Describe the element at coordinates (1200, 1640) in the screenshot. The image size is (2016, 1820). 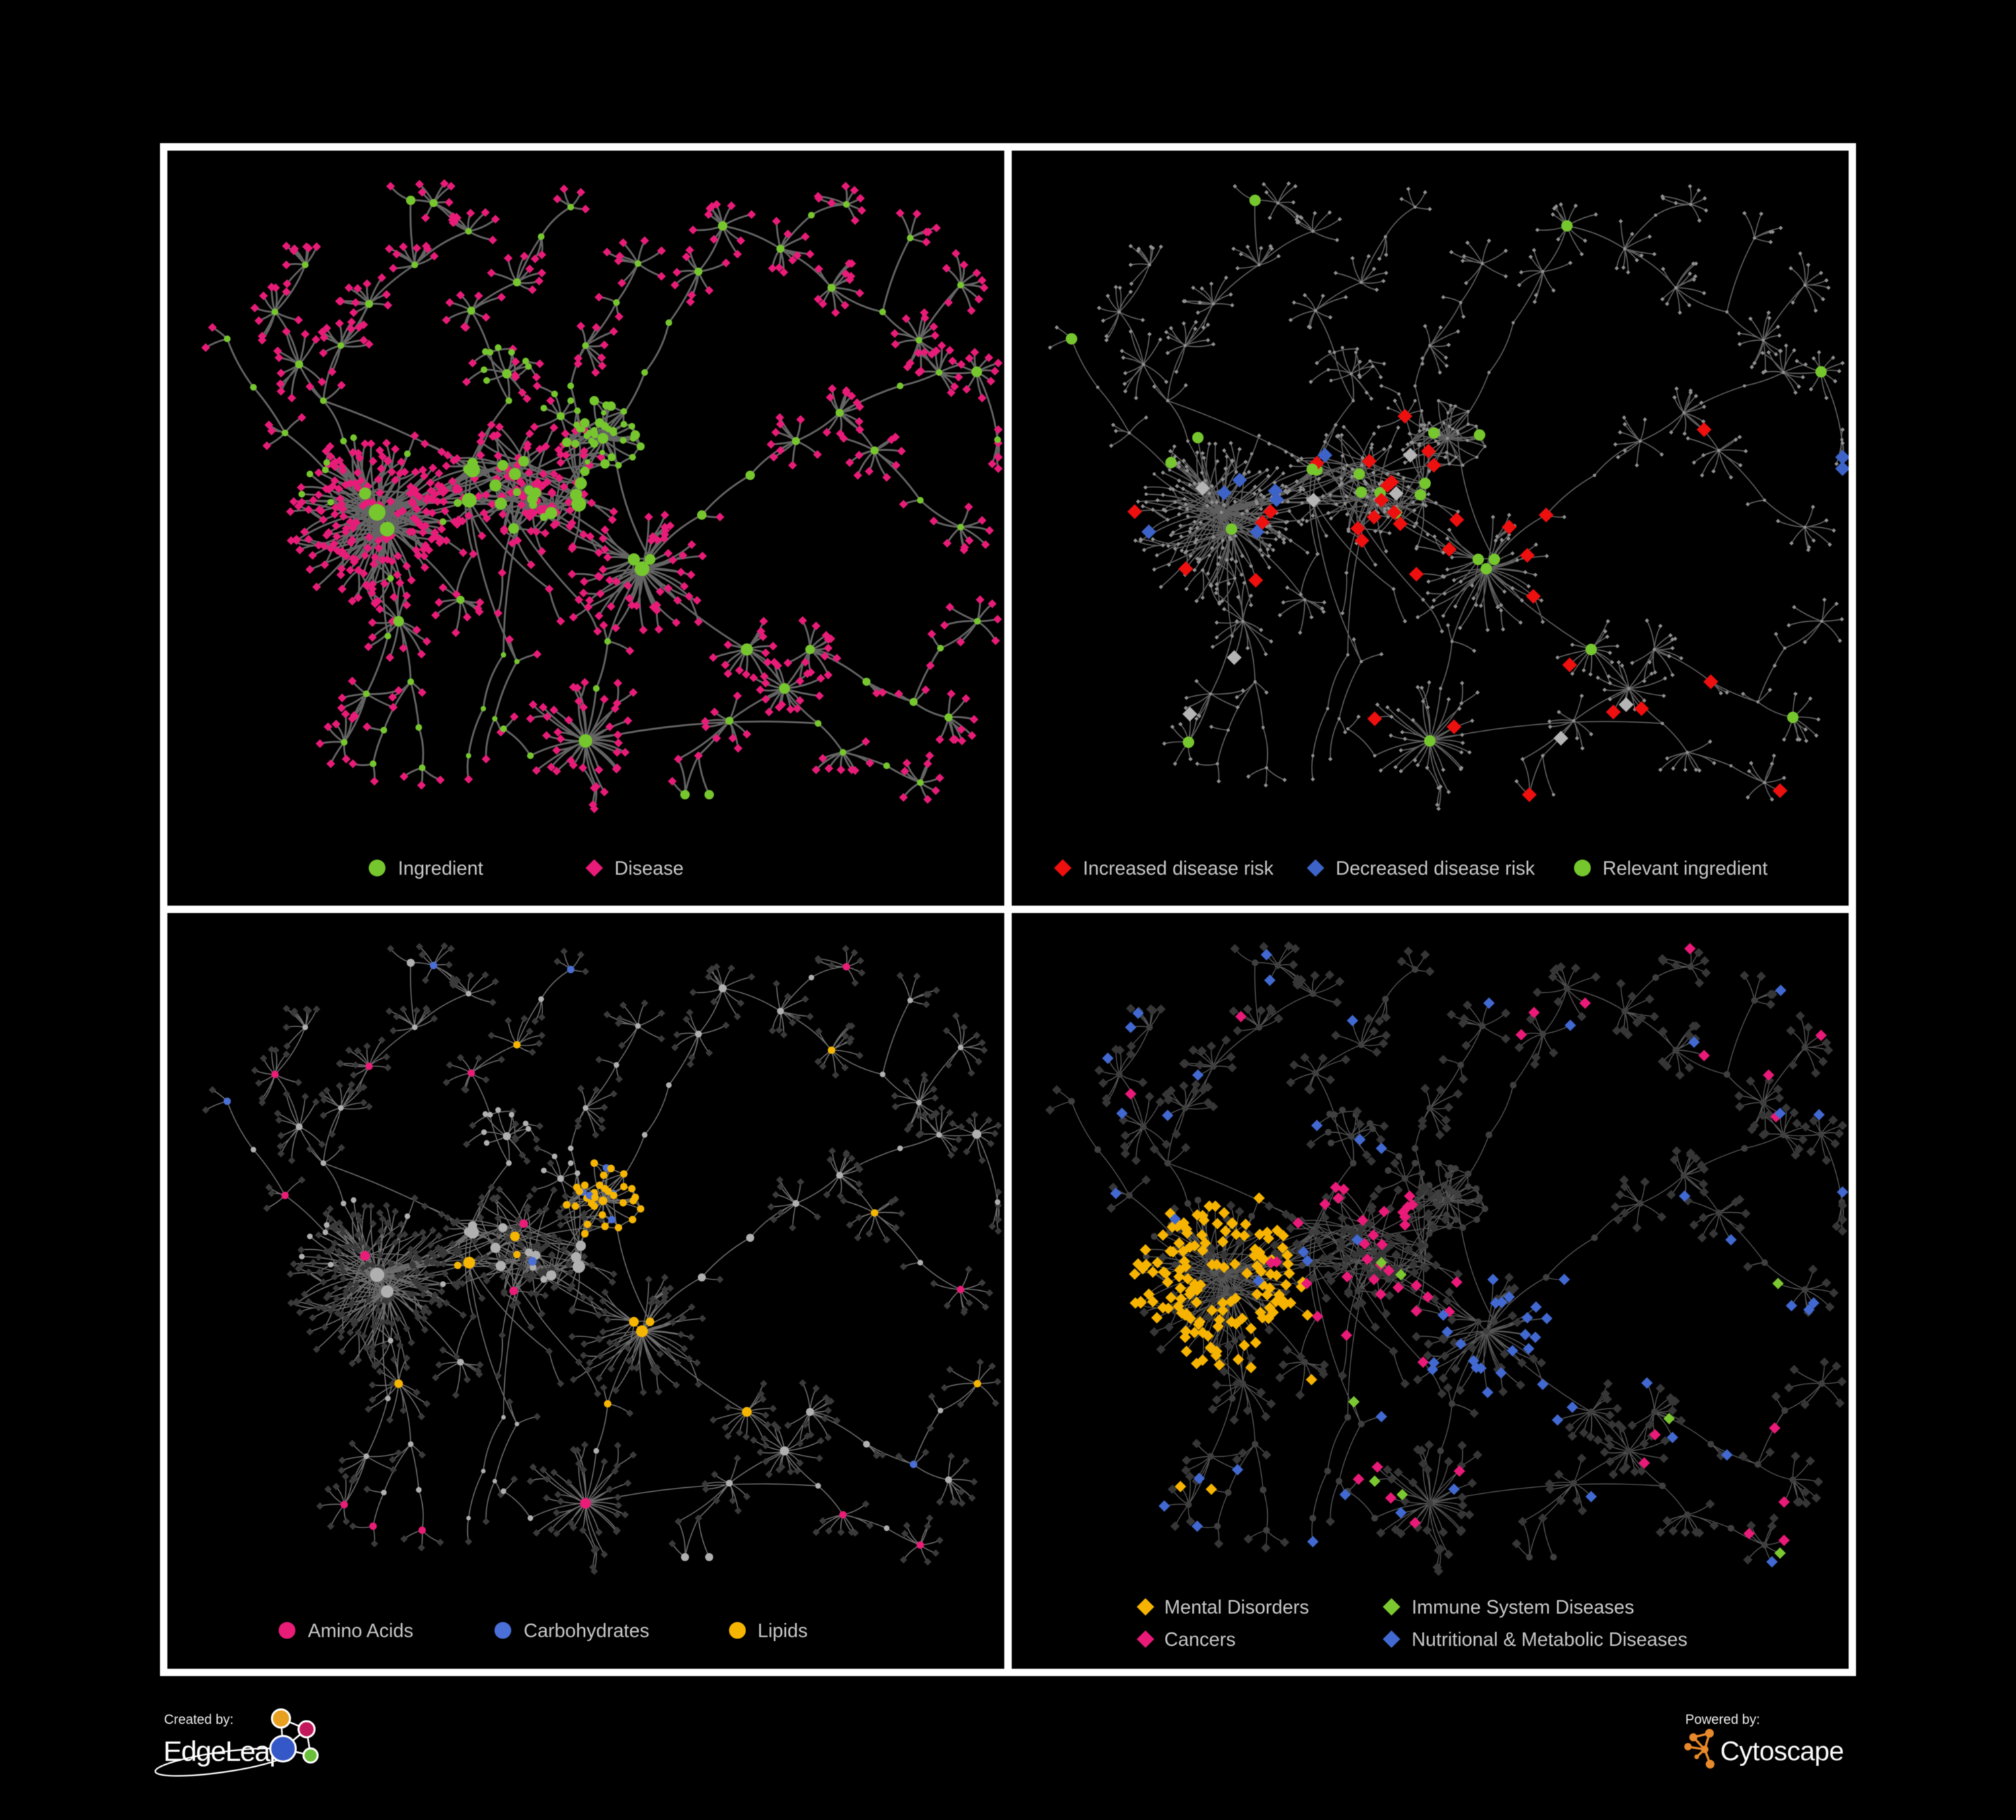
I see `svg-text: Cancers` at that location.